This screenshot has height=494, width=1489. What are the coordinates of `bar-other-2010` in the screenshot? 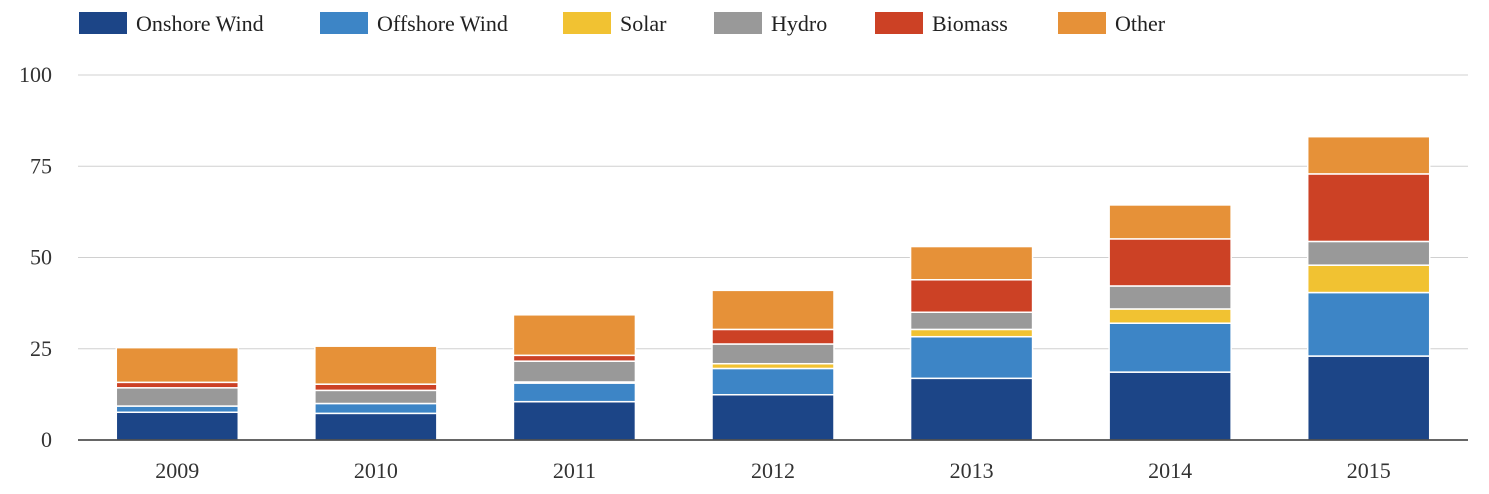 It's located at (376, 365).